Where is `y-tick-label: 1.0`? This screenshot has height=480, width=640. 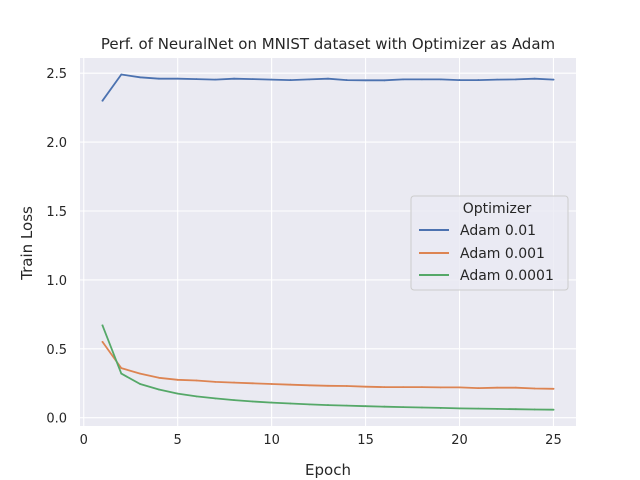
y-tick-label: 1.0 is located at coordinates (56, 281).